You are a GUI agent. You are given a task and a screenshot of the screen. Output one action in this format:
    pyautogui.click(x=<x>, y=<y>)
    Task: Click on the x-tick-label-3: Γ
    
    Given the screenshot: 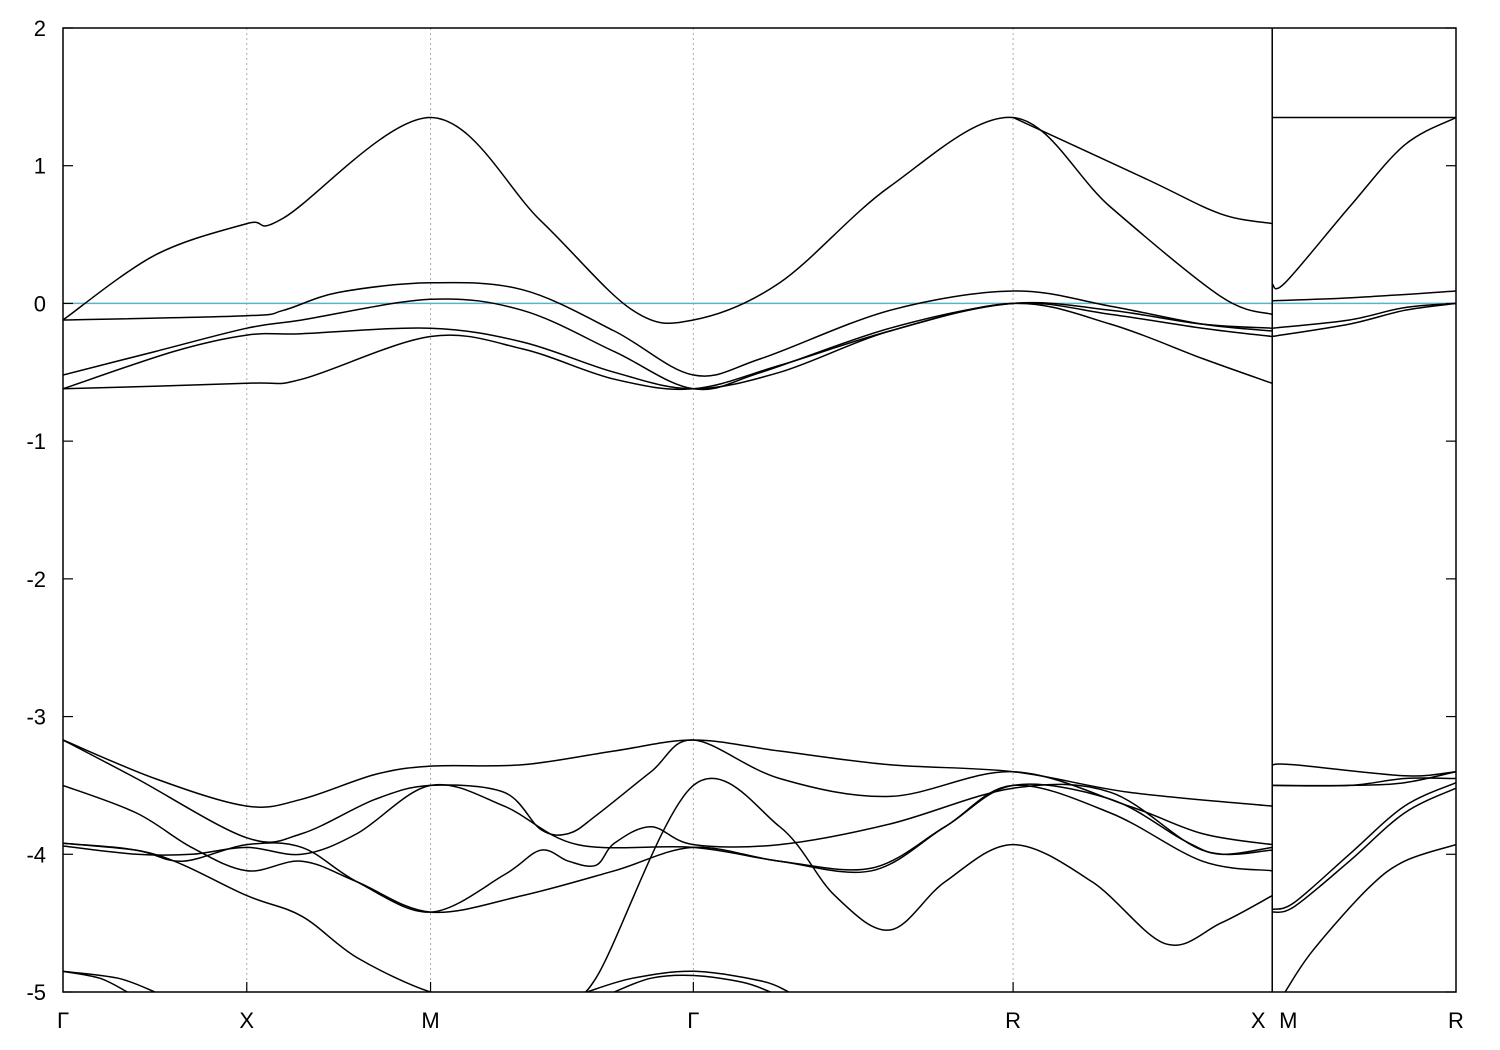 What is the action you would take?
    pyautogui.click(x=693, y=1020)
    